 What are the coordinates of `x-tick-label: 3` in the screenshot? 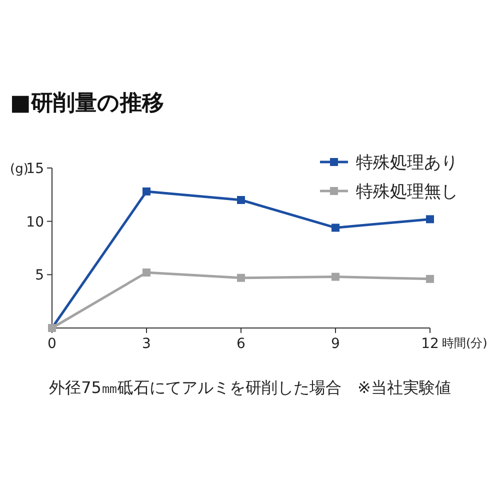 It's located at (146, 344).